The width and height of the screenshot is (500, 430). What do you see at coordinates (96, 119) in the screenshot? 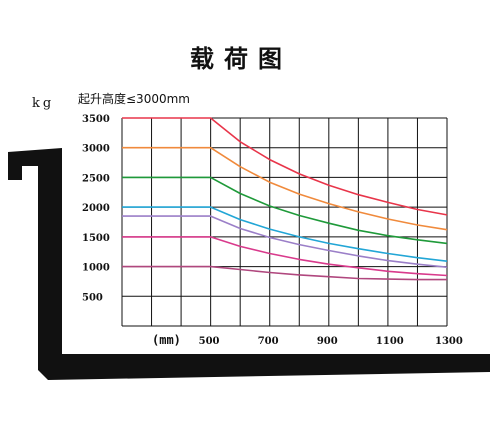
I see `y-tick-label: 3500` at bounding box center [96, 119].